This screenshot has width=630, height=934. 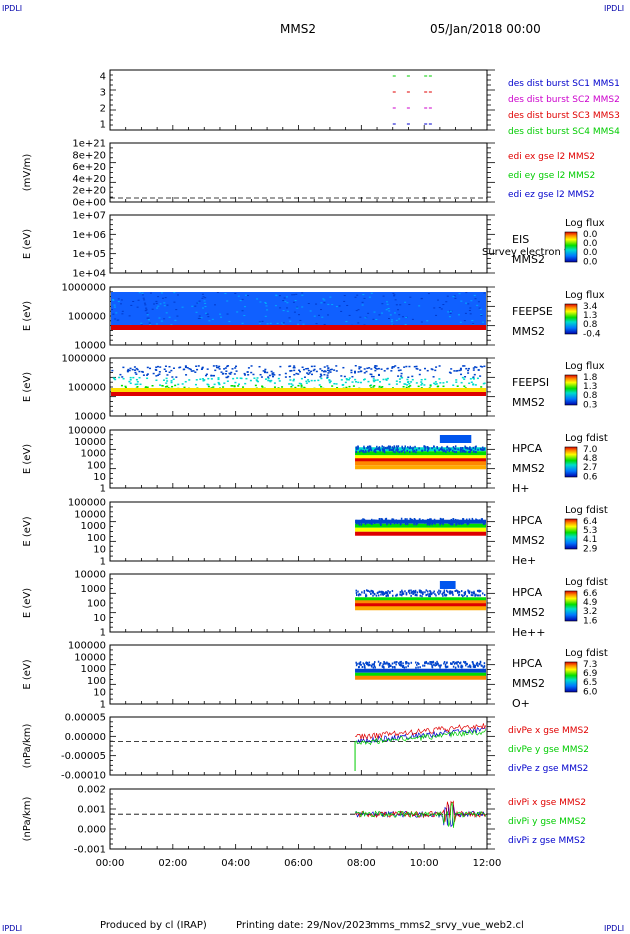 What do you see at coordinates (103, 633) in the screenshot?
I see `y-tick-label: 1` at bounding box center [103, 633].